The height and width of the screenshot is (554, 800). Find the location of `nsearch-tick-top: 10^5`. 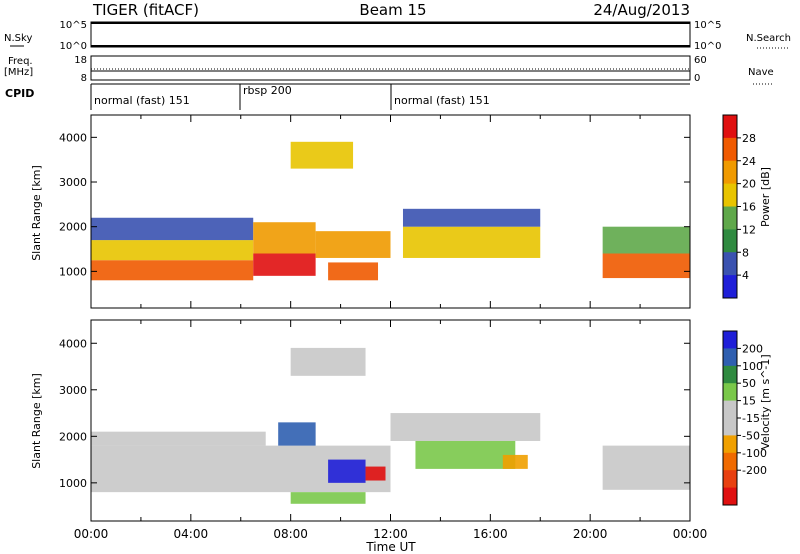

nsearch-tick-top: 10^5 is located at coordinates (707, 25).